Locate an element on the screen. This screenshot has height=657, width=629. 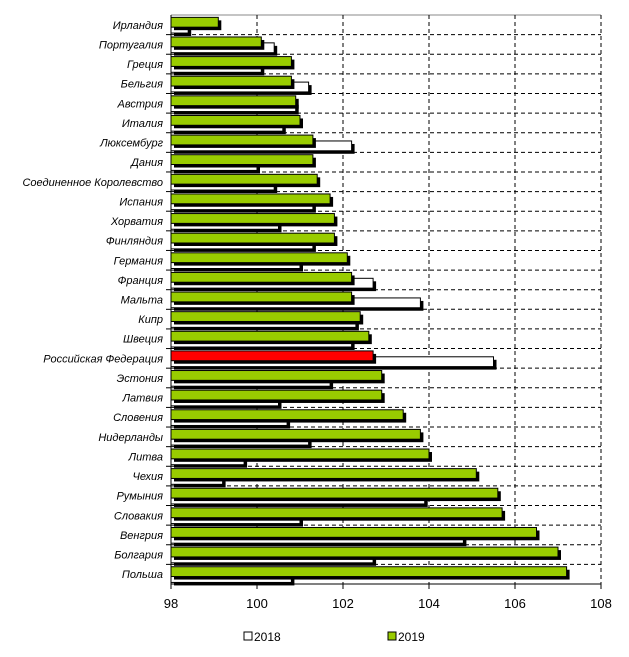
x-tick-label: 106 is located at coordinates (515, 603).